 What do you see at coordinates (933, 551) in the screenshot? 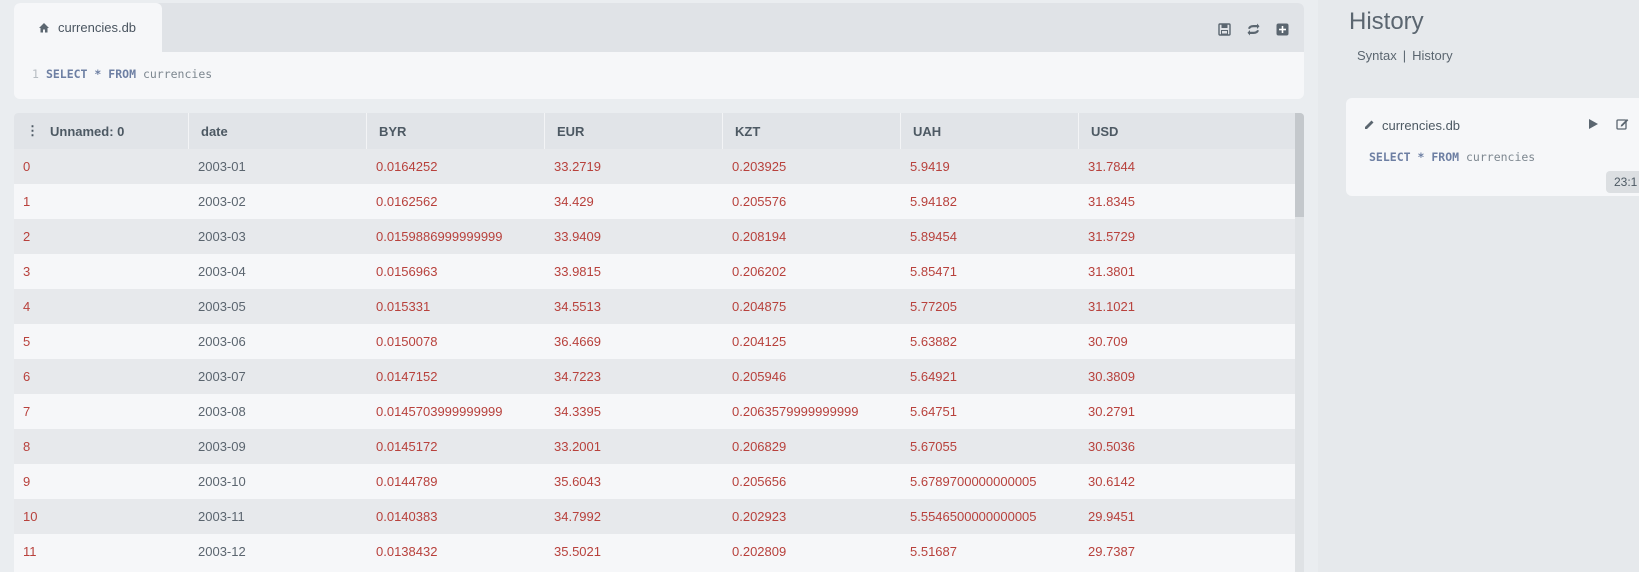
I see `table-cell: 5.51687` at bounding box center [933, 551].